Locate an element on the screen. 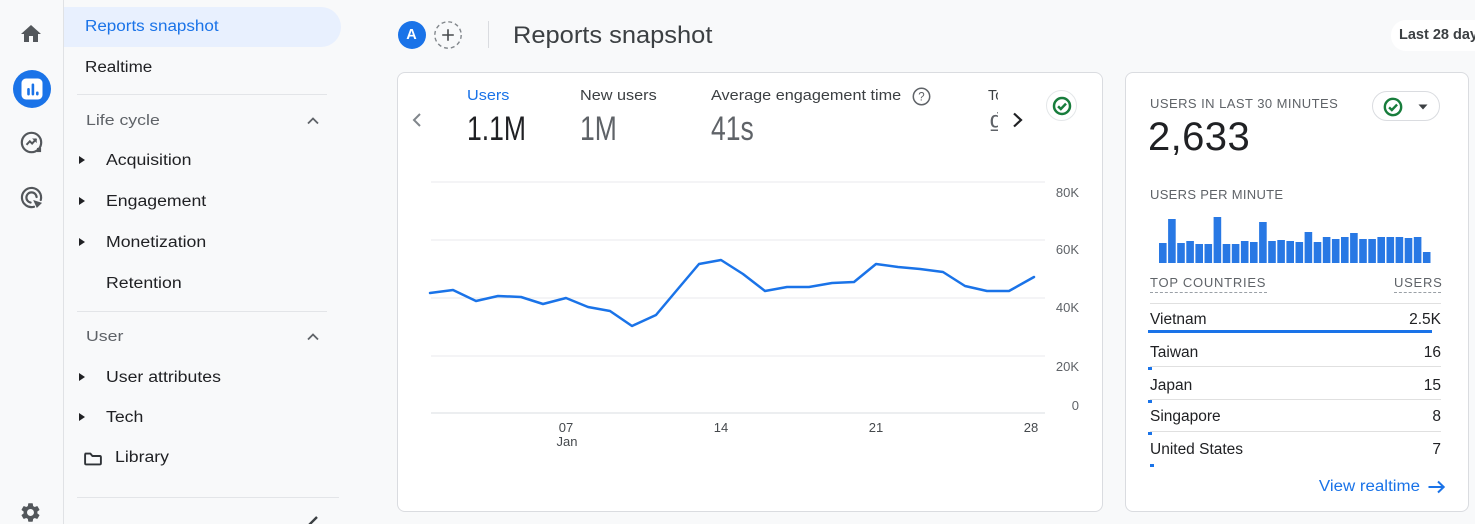 The width and height of the screenshot is (1475, 524). svg-text: 14 is located at coordinates (721, 427).